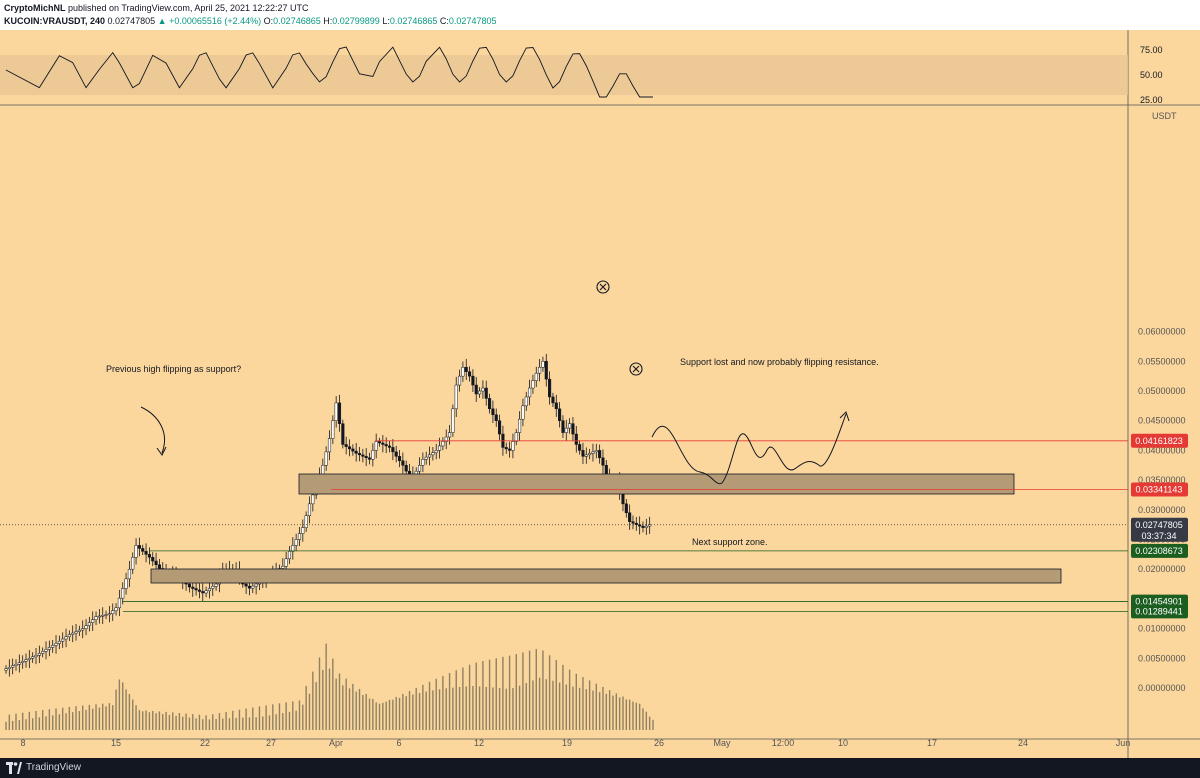 This screenshot has height=778, width=1200. I want to click on open-label: O:, so click(268, 21).